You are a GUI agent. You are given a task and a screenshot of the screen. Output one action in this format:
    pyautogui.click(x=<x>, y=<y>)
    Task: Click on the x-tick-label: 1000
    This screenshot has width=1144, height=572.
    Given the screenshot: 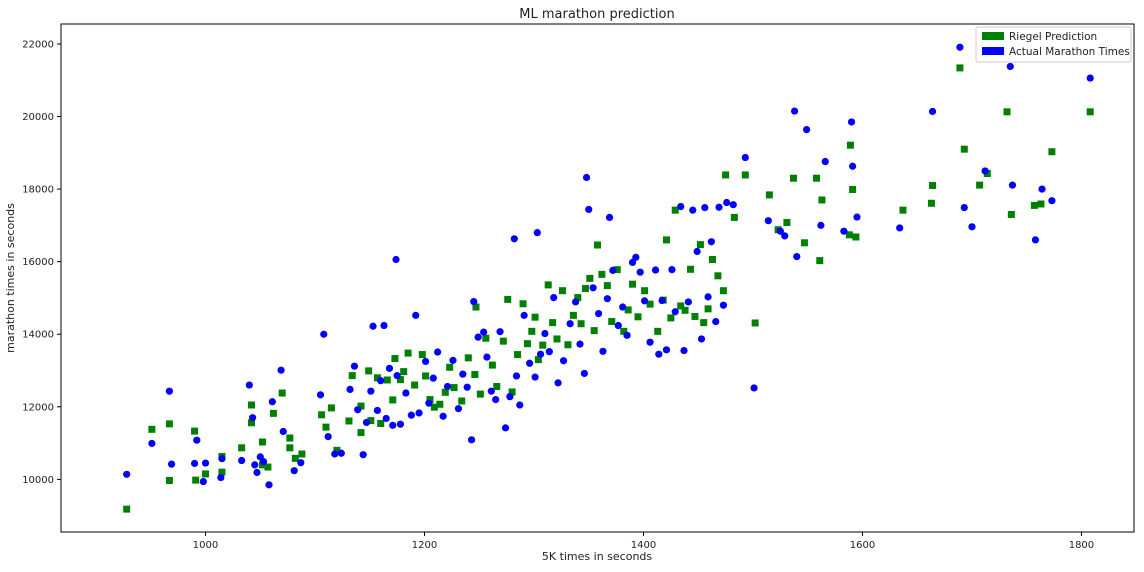 What is the action you would take?
    pyautogui.click(x=205, y=545)
    